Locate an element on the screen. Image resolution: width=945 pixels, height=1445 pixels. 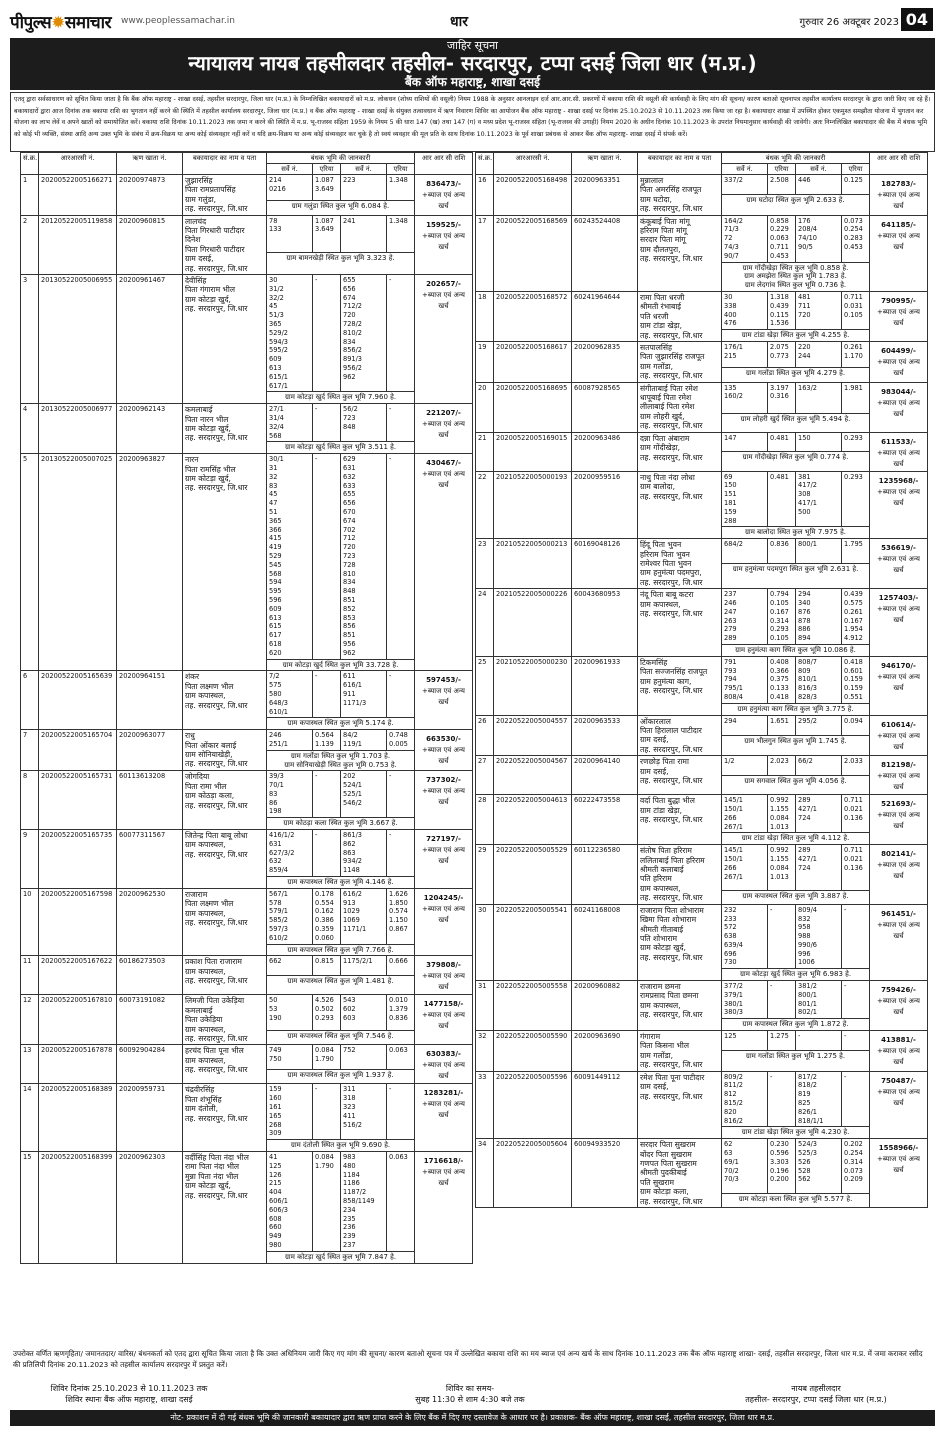
row-land-total: ग्राम गलोंडा स्थित कुल भूमि 4.279 हे. is located at coordinates (795, 374).